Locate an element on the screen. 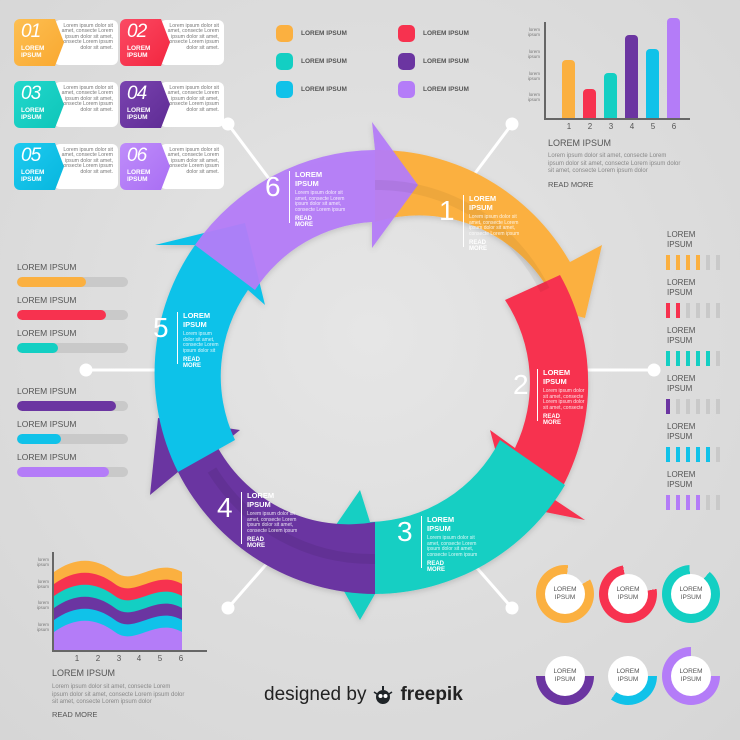  step-number: 2 is located at coordinates (521, 384).